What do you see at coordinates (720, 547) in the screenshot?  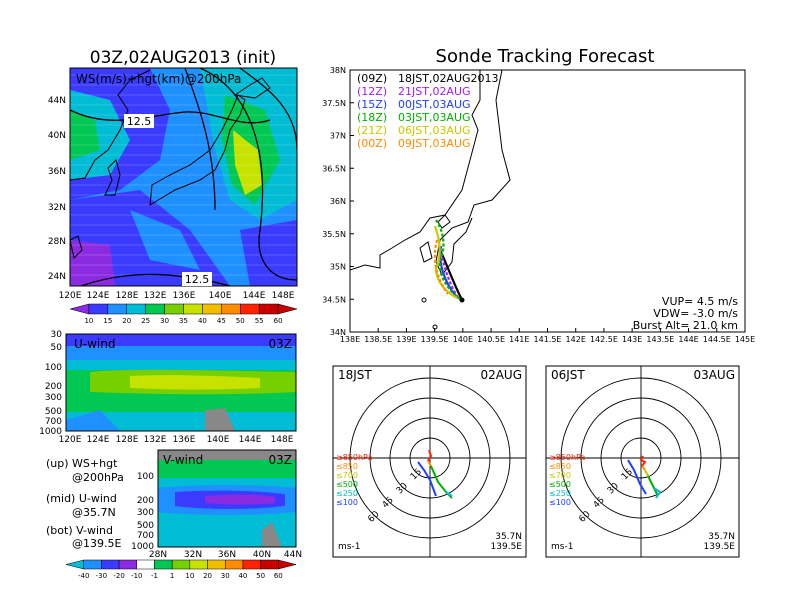 I see `hodo-lon: 139.5E` at bounding box center [720, 547].